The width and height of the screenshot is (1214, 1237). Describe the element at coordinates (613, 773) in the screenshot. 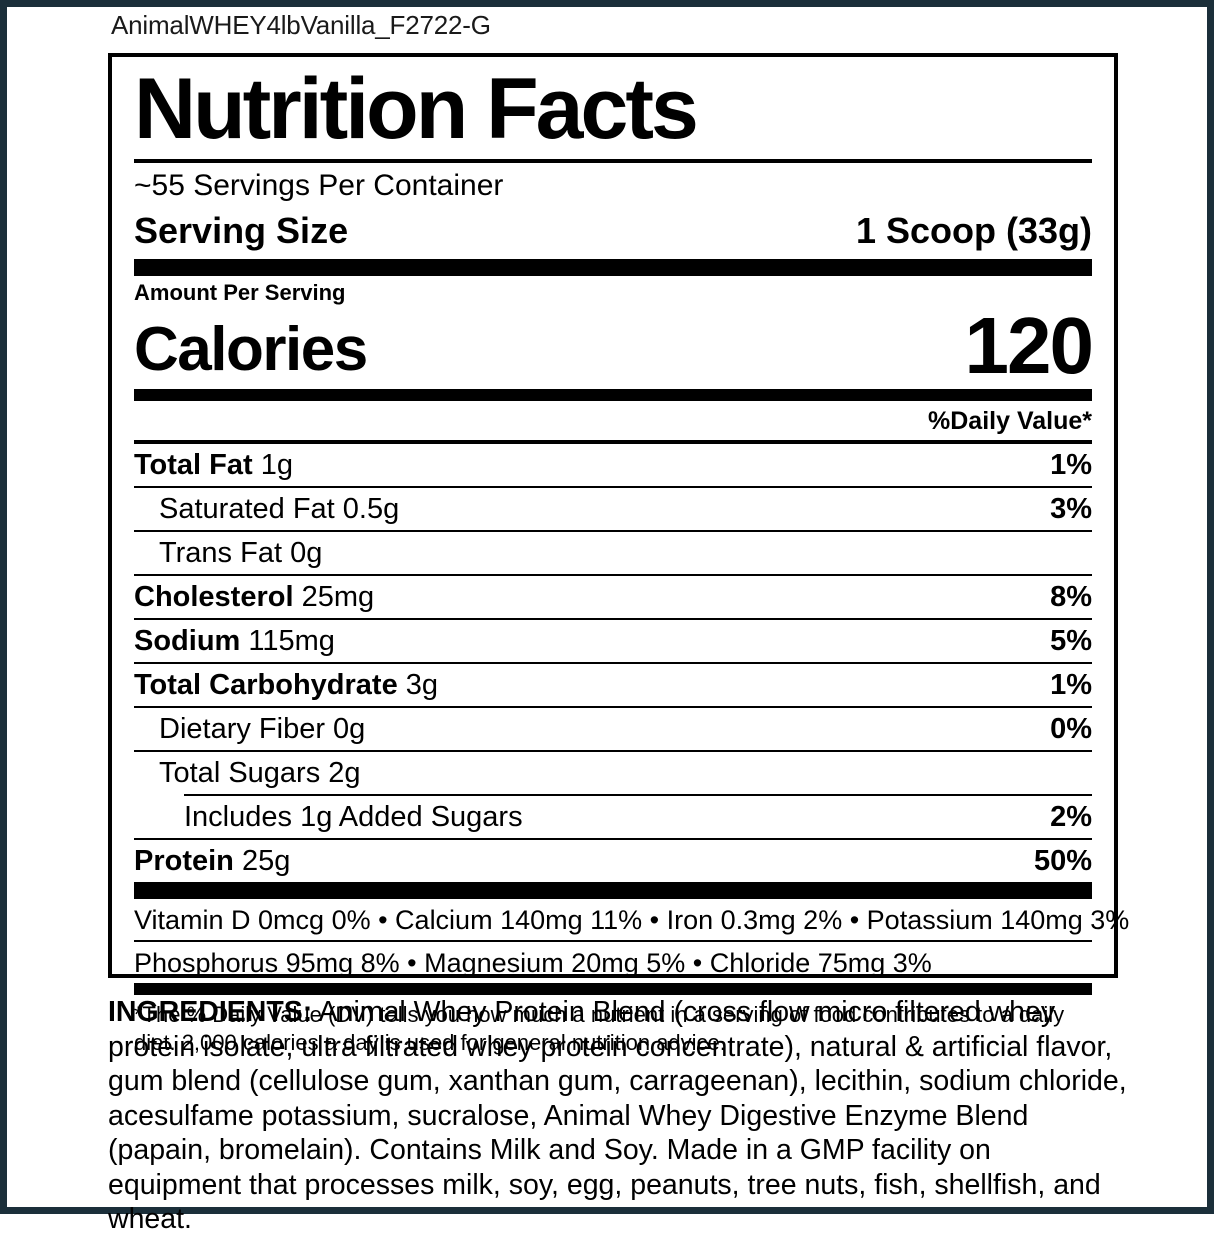

I see `nutrient-row: Total Sugars 2g` at that location.